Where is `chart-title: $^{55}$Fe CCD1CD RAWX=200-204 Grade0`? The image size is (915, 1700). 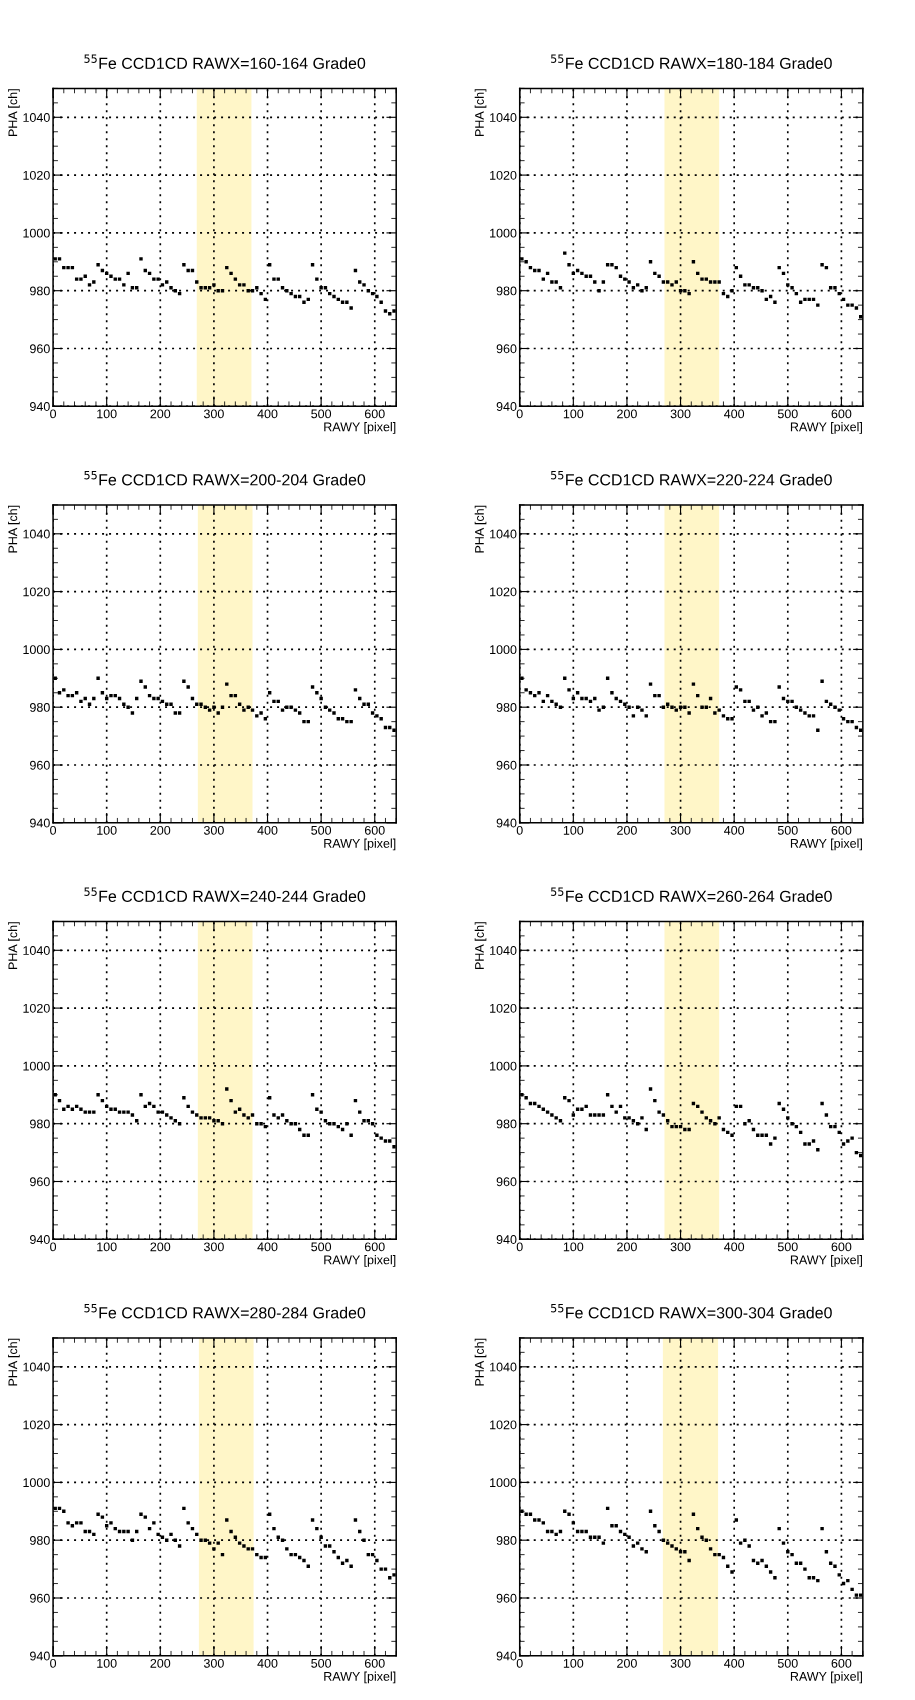 chart-title: $^{55}$Fe CCD1CD RAWX=200-204 Grade0 is located at coordinates (225, 478).